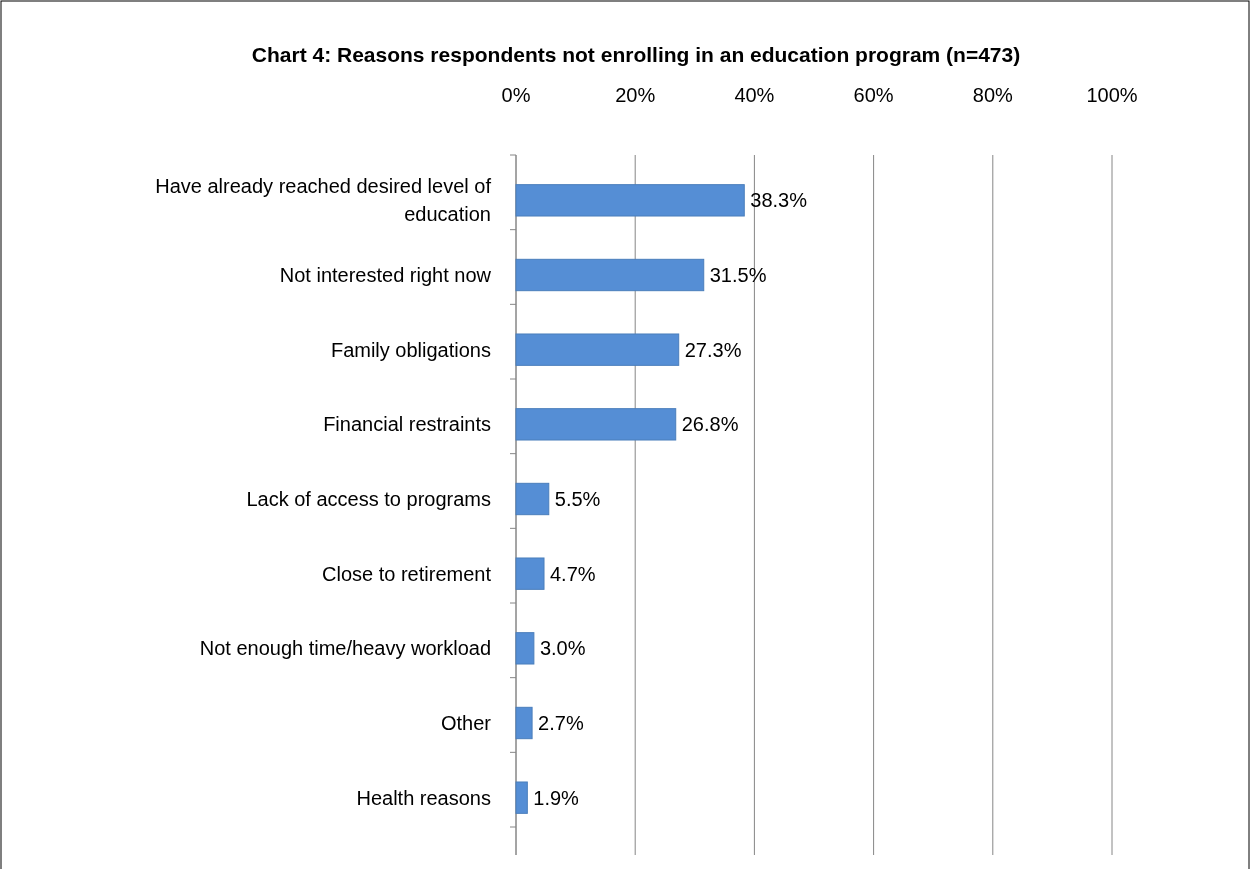 This screenshot has width=1250, height=869. Describe the element at coordinates (873, 95) in the screenshot. I see `x-tick-label: 60%` at that location.